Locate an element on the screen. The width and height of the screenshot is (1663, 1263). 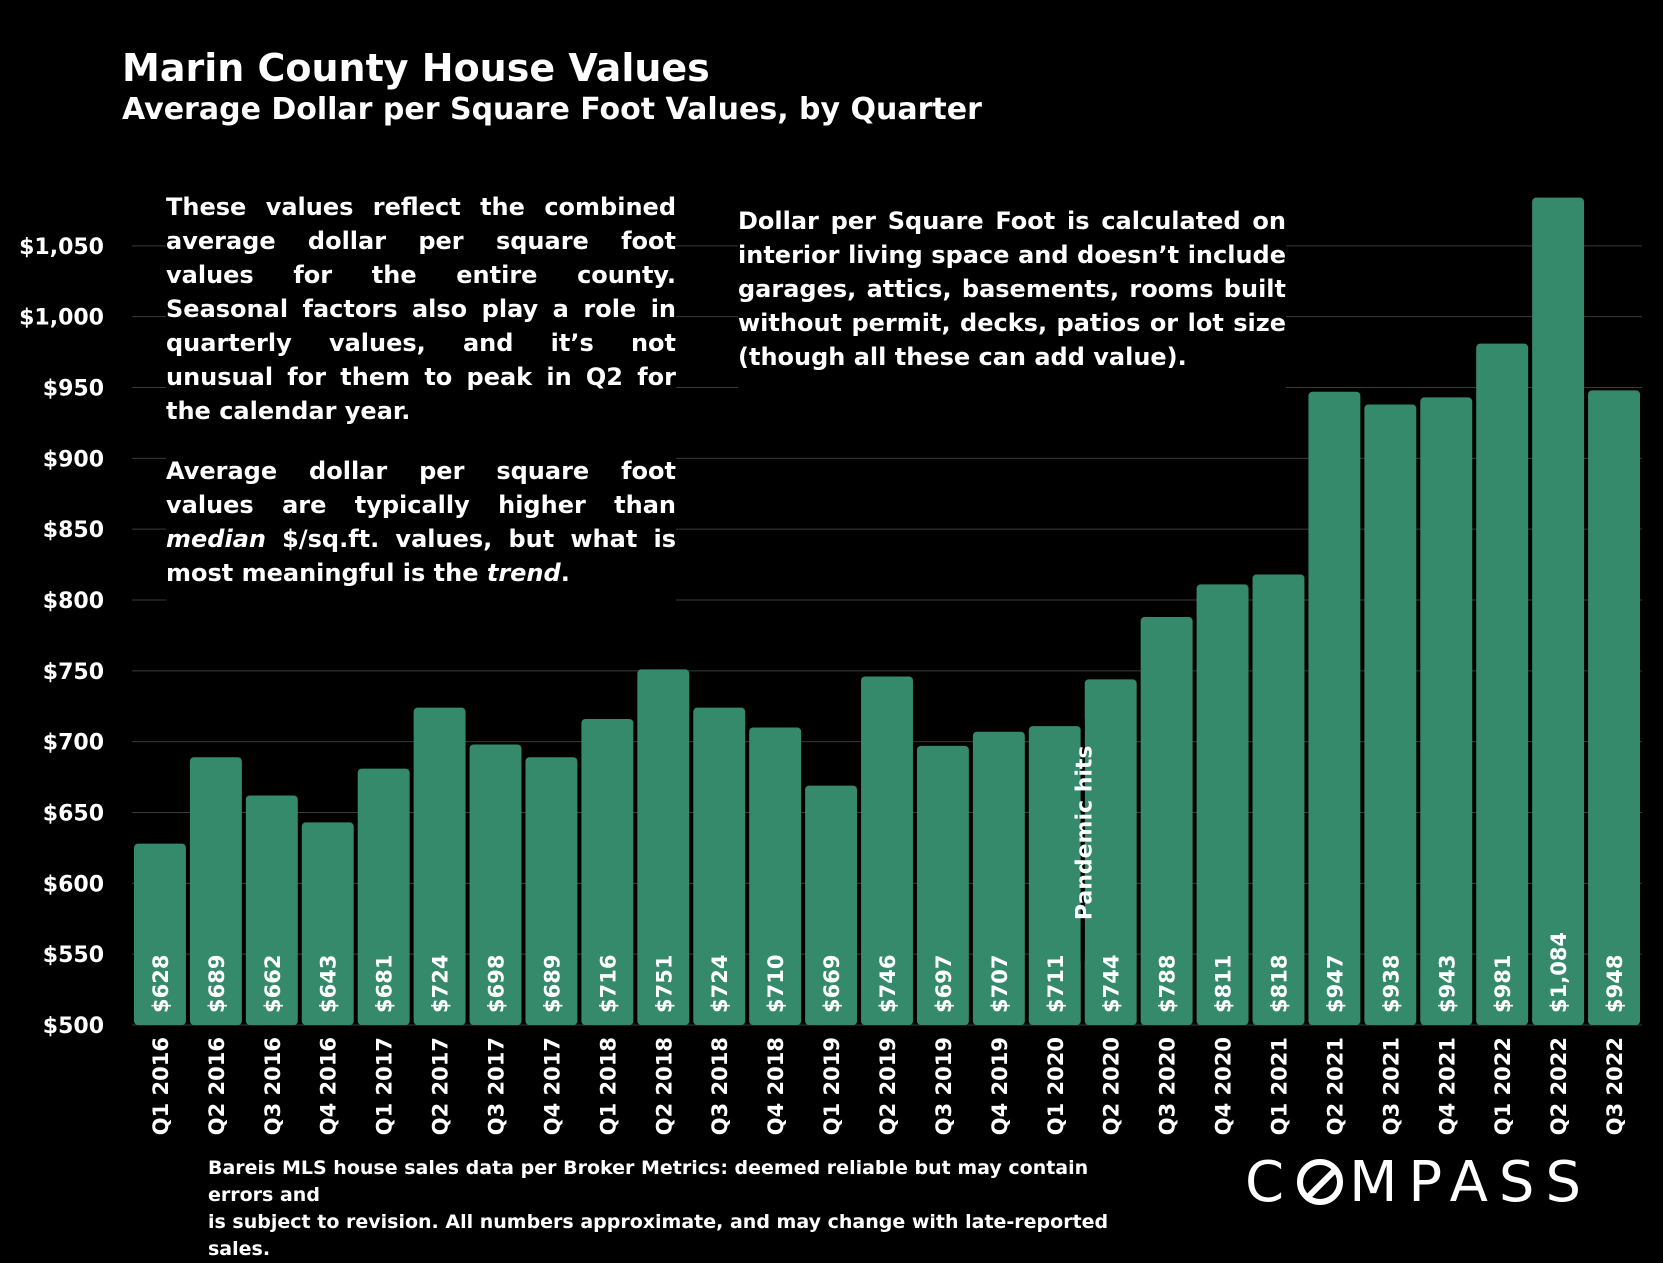
x-tick-label: Q3 2020 is located at coordinates (1168, 1086).